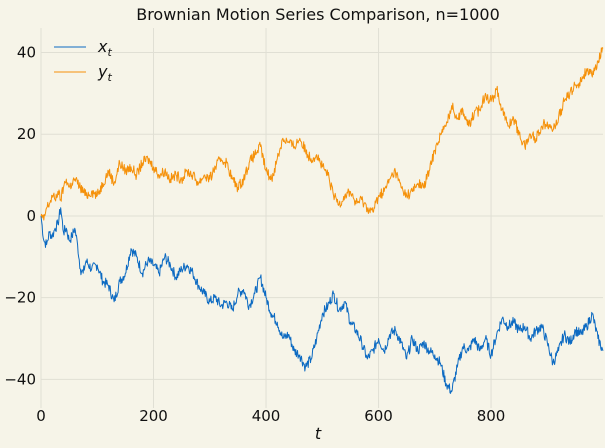 Image resolution: width=605 pixels, height=448 pixels. I want to click on x-tick-label: 0, so click(41, 416).